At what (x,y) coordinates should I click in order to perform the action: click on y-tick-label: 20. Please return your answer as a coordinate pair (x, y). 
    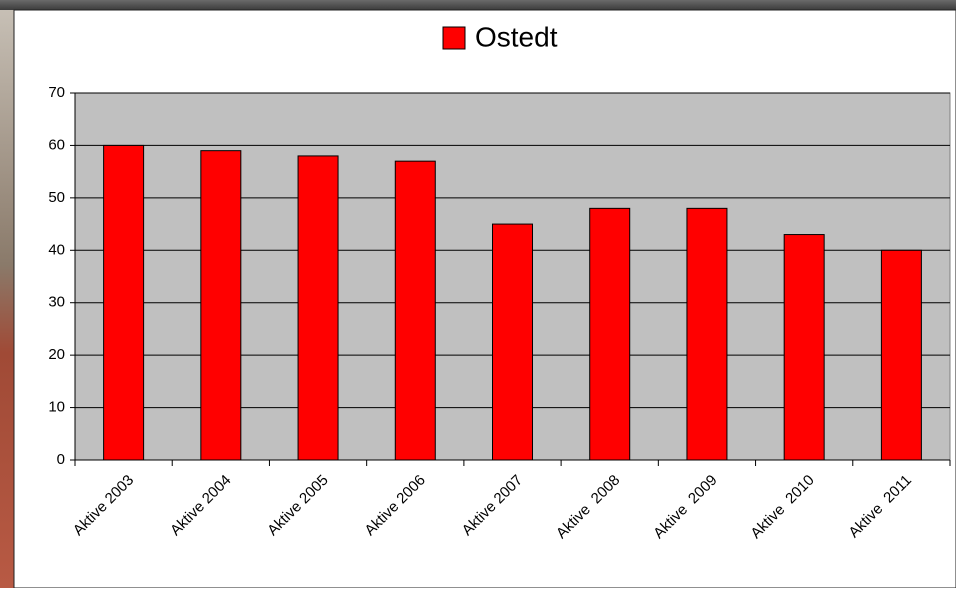
    Looking at the image, I should click on (56, 354).